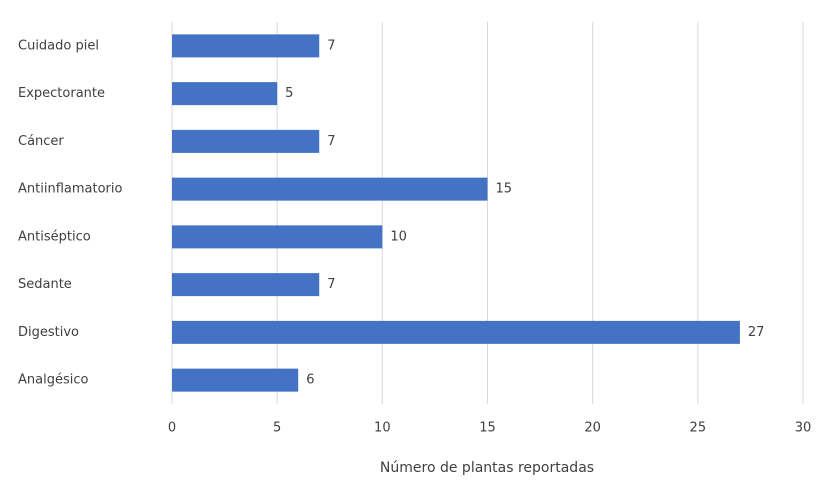 Image resolution: width=830 pixels, height=498 pixels. I want to click on x-tick-label: 0, so click(172, 428).